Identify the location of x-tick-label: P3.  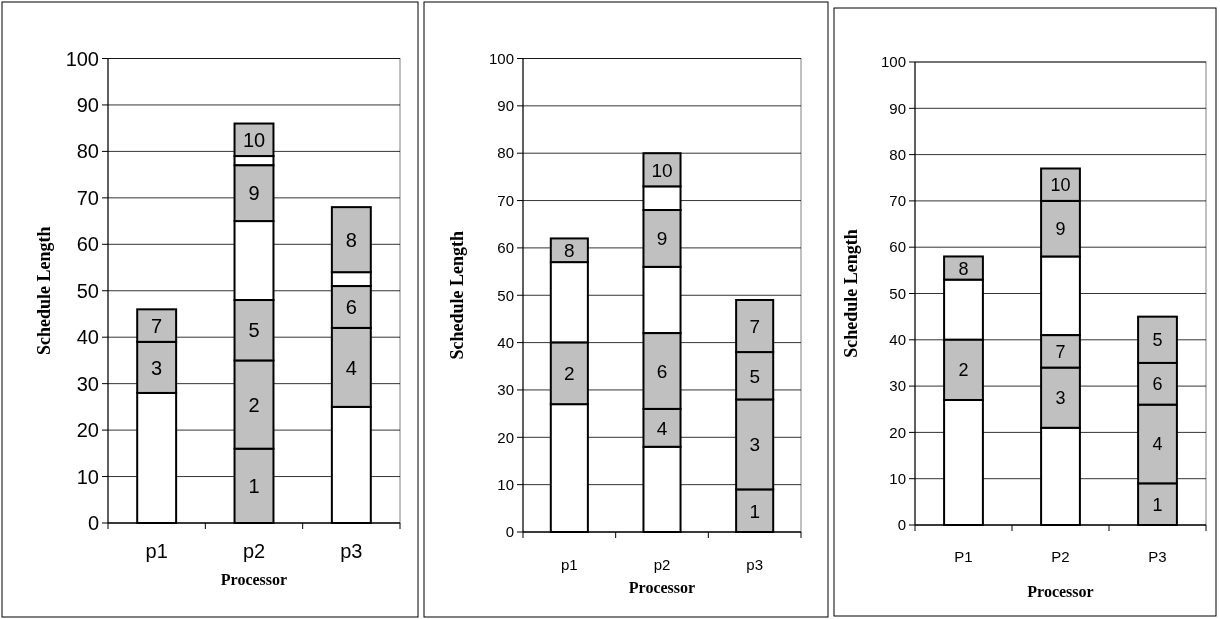
(1157, 556).